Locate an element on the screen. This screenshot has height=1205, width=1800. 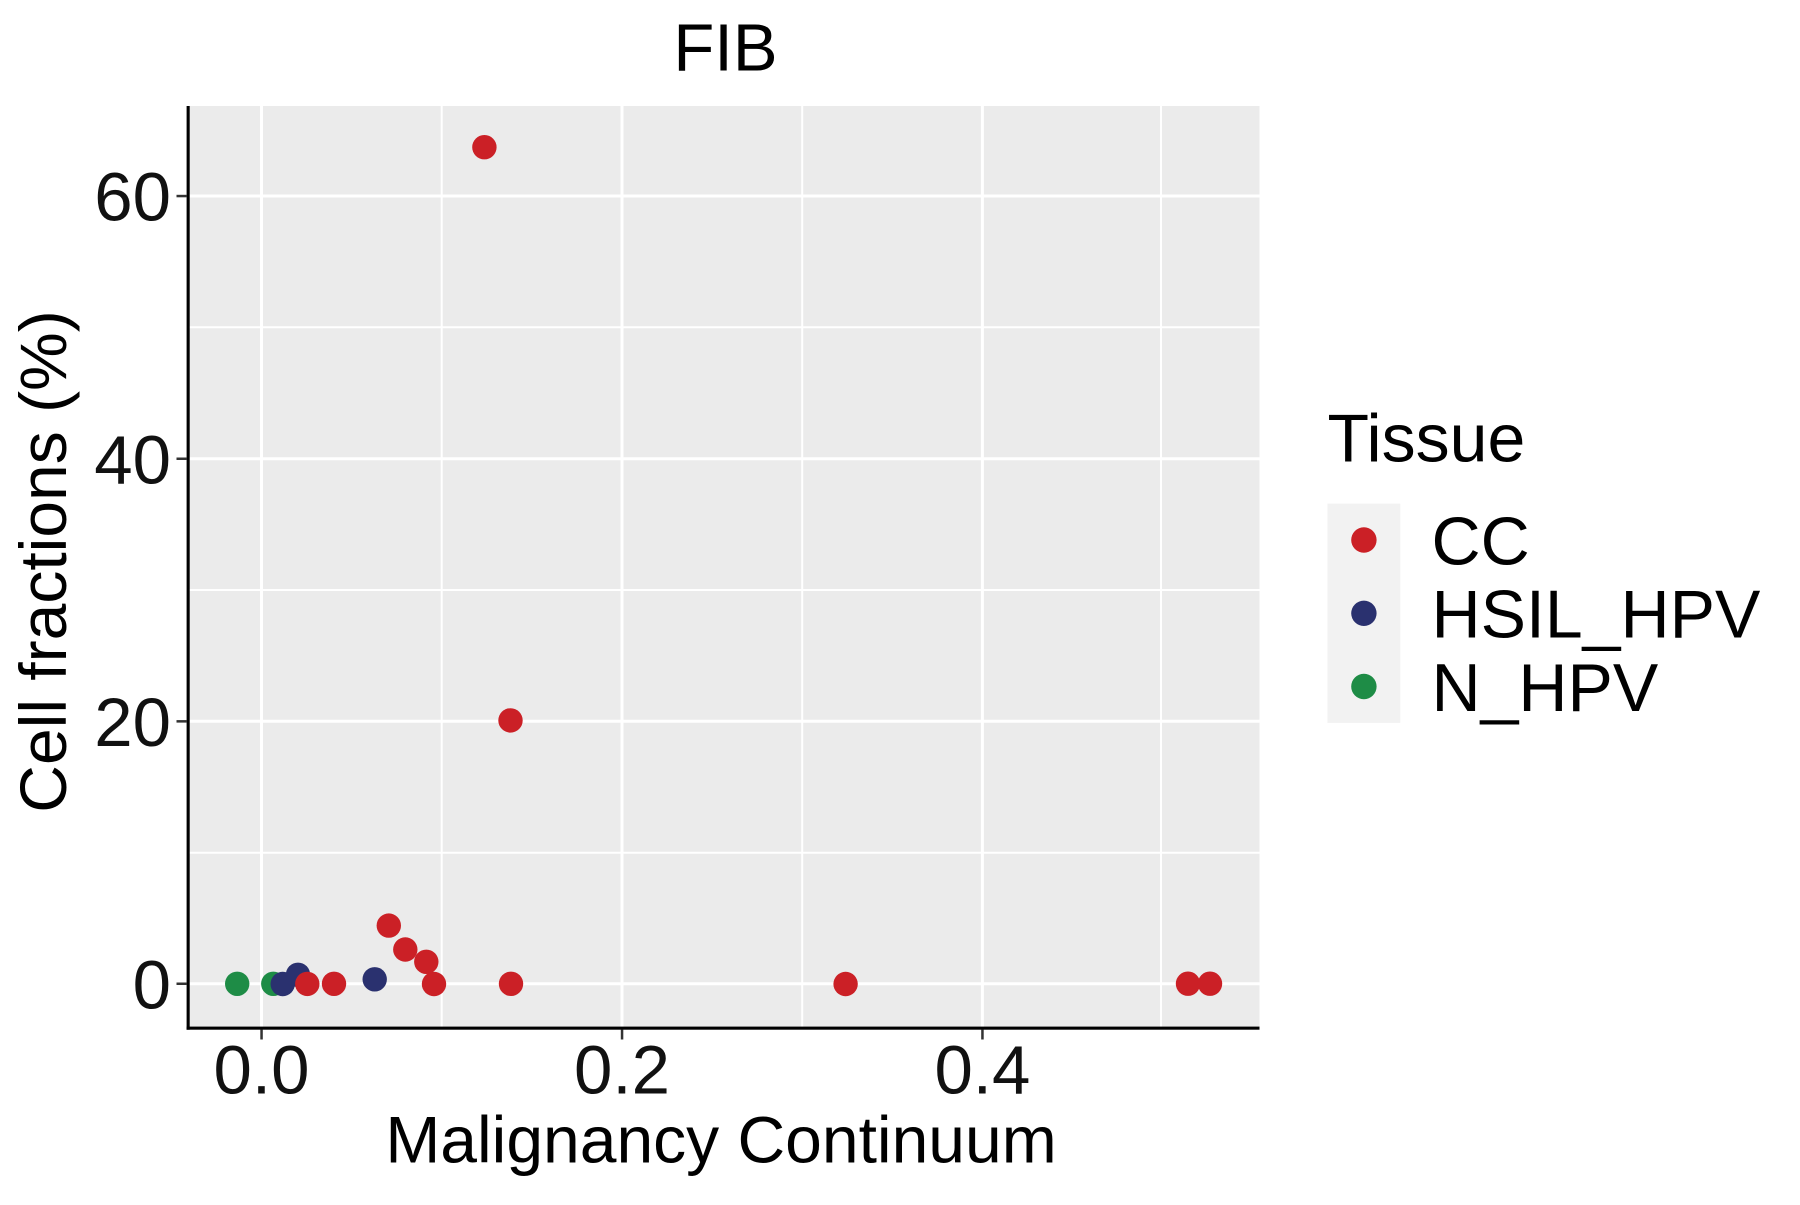
svg-text: Tissue is located at coordinates (1427, 439).